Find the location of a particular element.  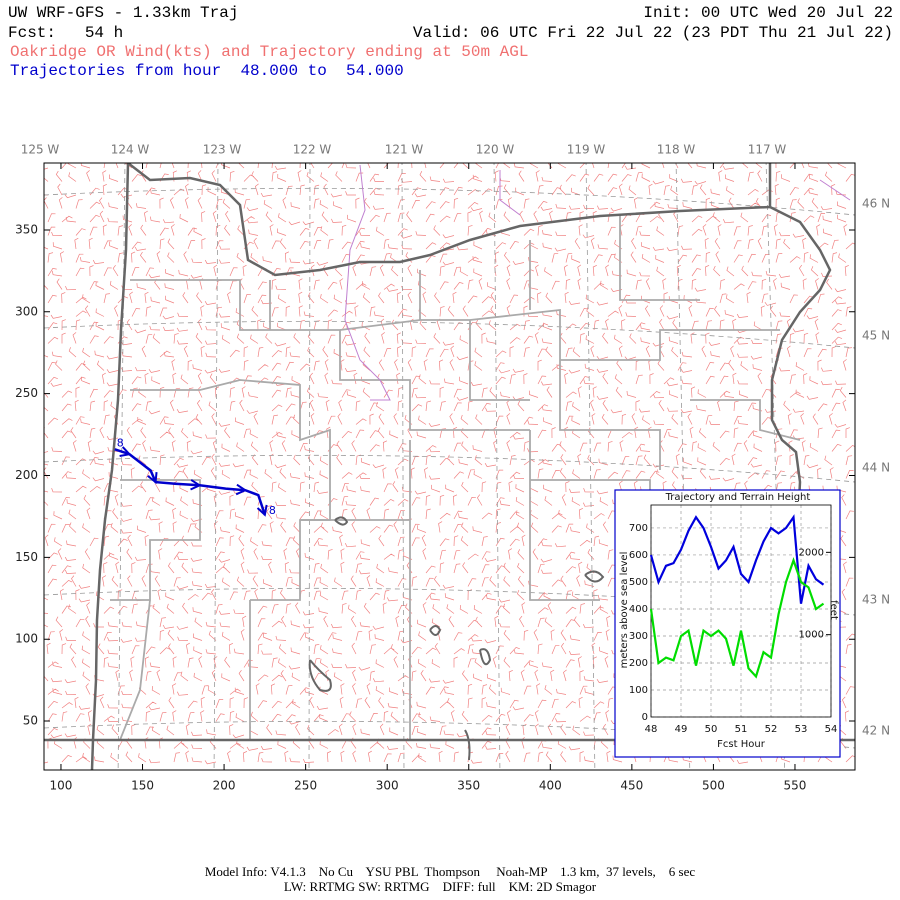

longitude-label: 124 W is located at coordinates (130, 150).